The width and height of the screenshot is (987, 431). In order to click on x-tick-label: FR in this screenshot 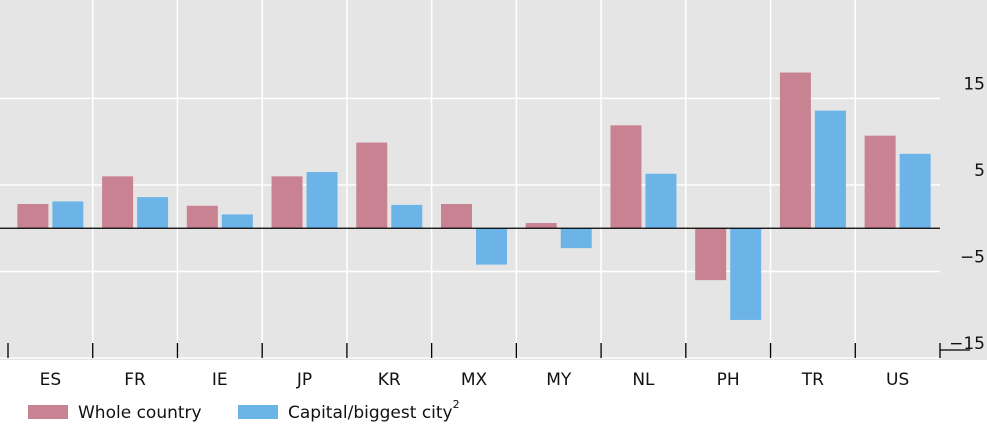, I will do `click(135, 380)`.